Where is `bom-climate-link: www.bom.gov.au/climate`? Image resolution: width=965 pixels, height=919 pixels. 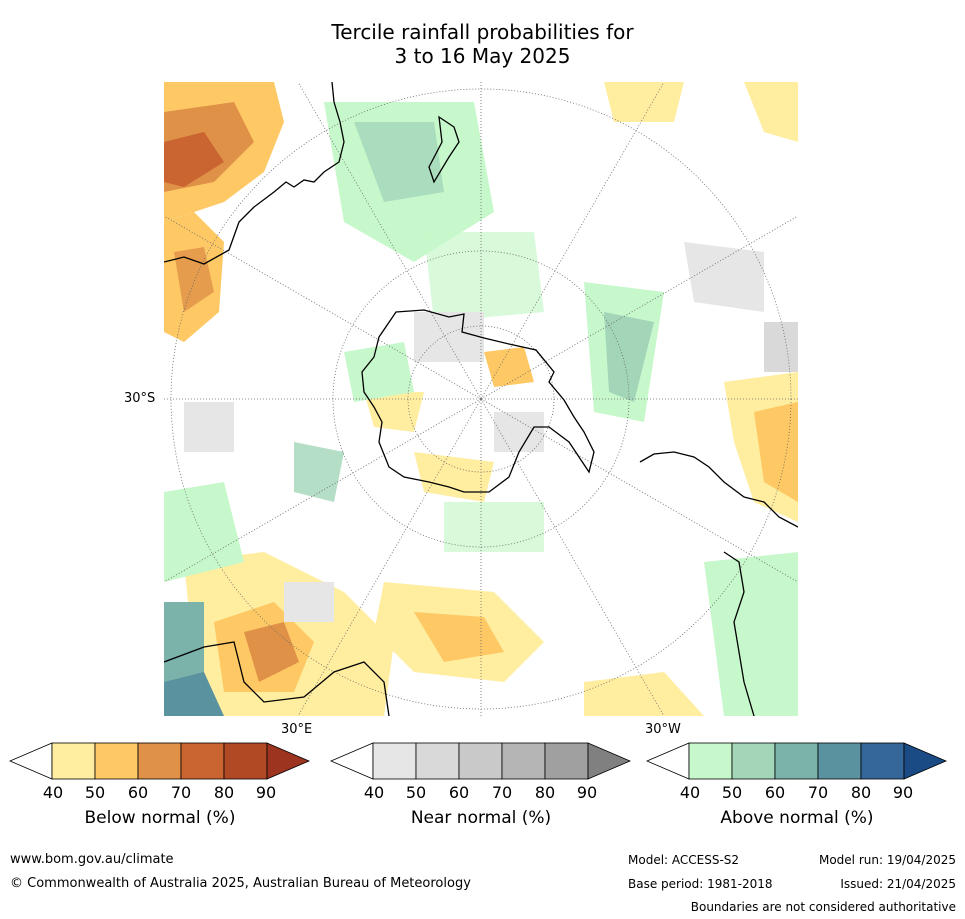 bom-climate-link: www.bom.gov.au/climate is located at coordinates (92, 859).